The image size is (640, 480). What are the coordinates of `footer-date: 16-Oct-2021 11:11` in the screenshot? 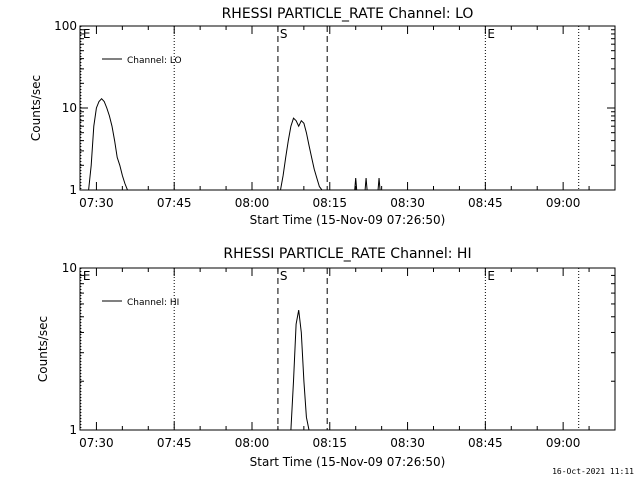 It's located at (593, 471).